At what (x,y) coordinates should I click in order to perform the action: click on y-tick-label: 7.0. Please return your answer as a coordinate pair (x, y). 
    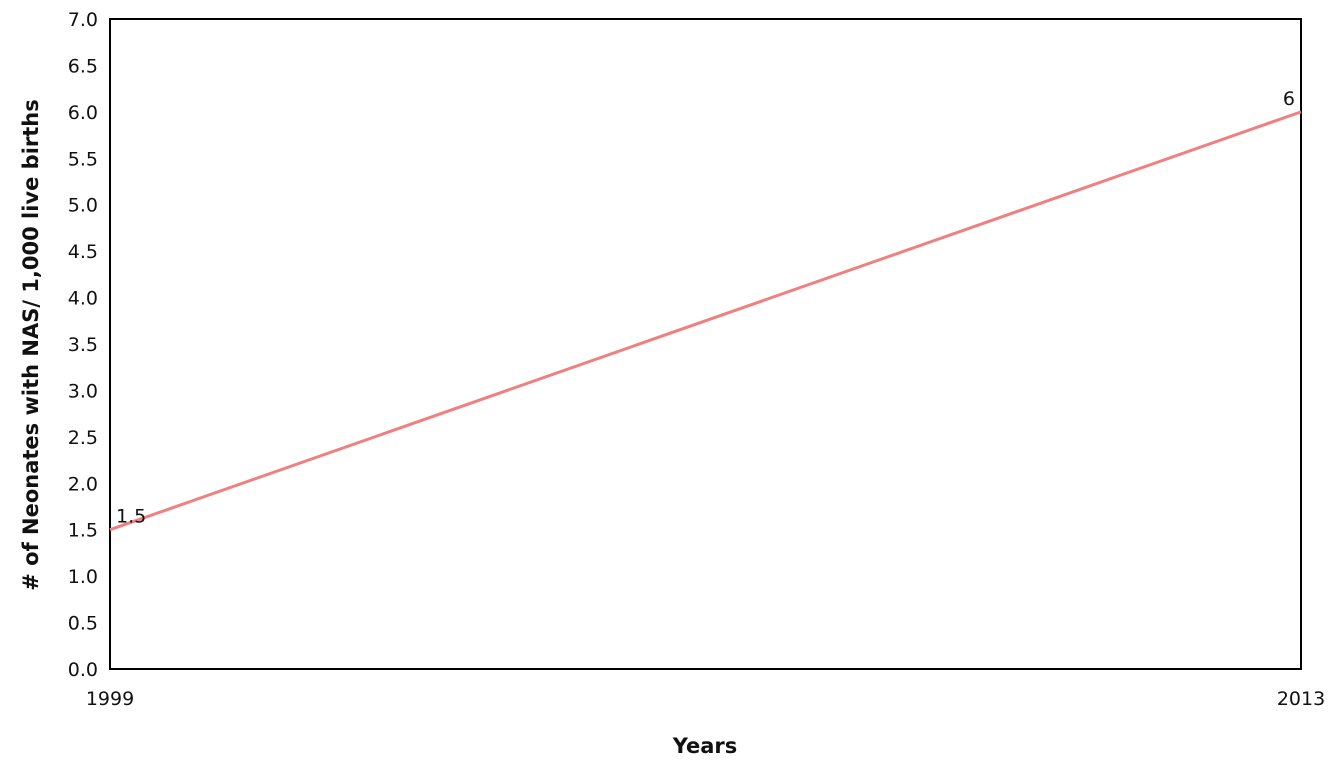
    Looking at the image, I should click on (83, 20).